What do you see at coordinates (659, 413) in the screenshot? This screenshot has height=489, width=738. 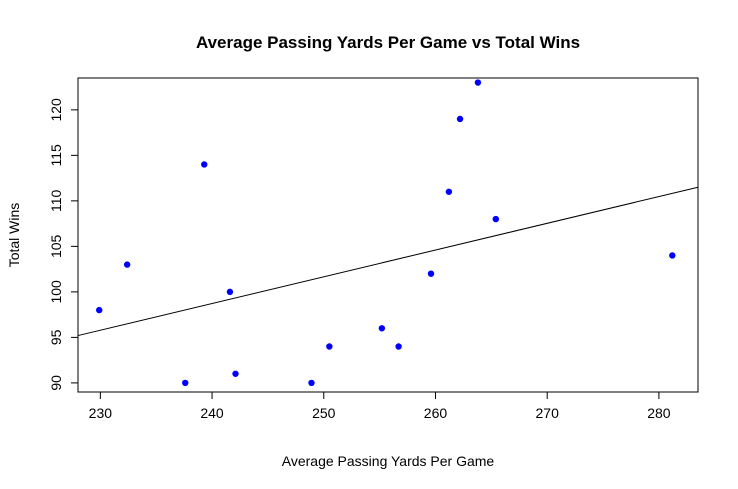 I see `x-tick-label: 280` at bounding box center [659, 413].